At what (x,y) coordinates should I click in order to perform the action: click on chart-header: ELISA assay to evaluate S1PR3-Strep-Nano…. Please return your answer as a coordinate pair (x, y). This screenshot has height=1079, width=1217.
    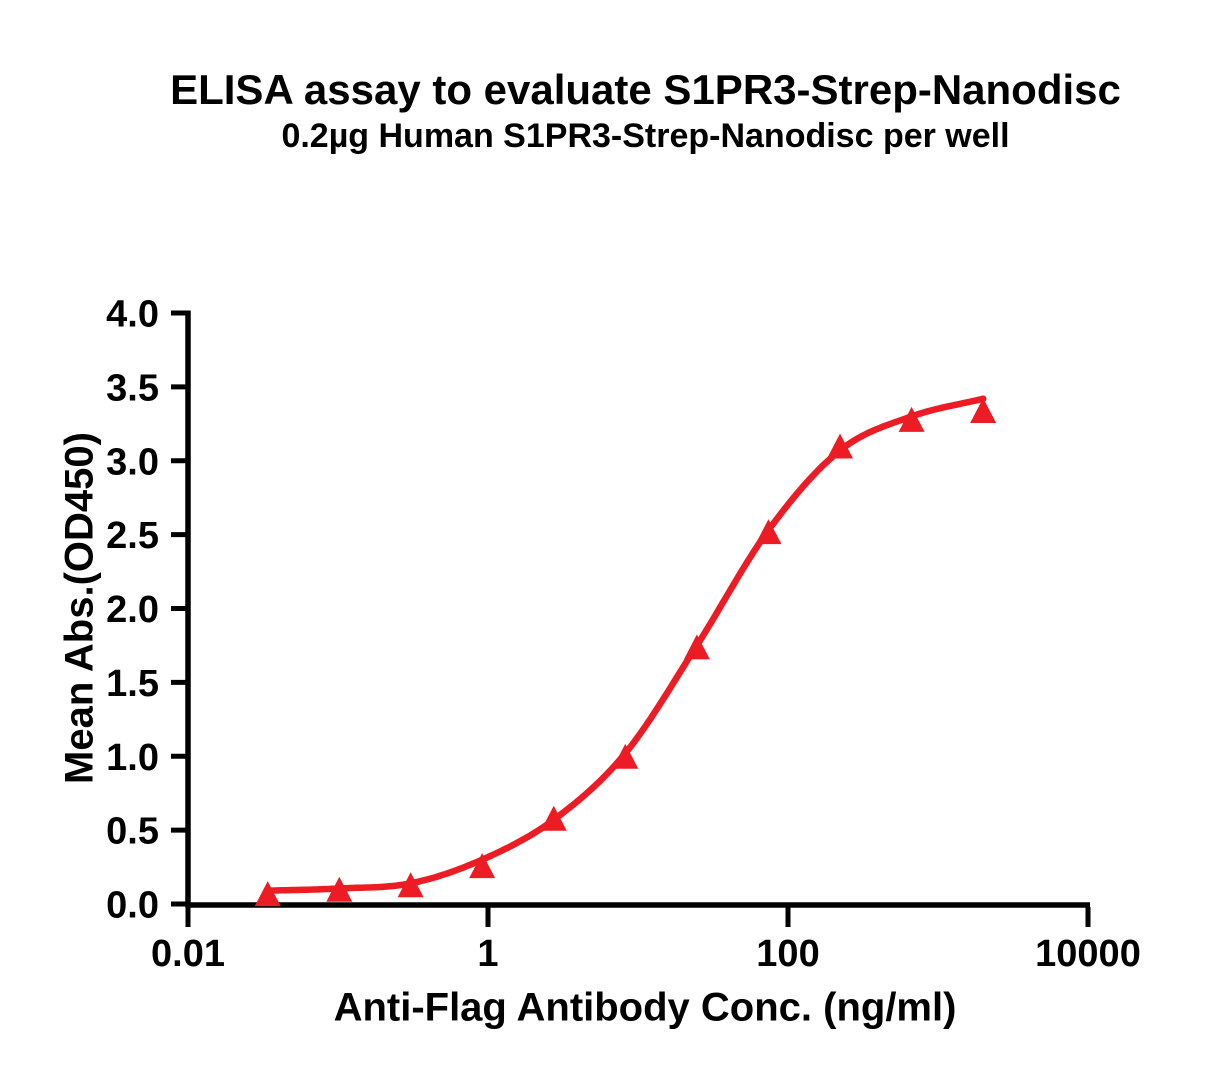
    Looking at the image, I should click on (645, 111).